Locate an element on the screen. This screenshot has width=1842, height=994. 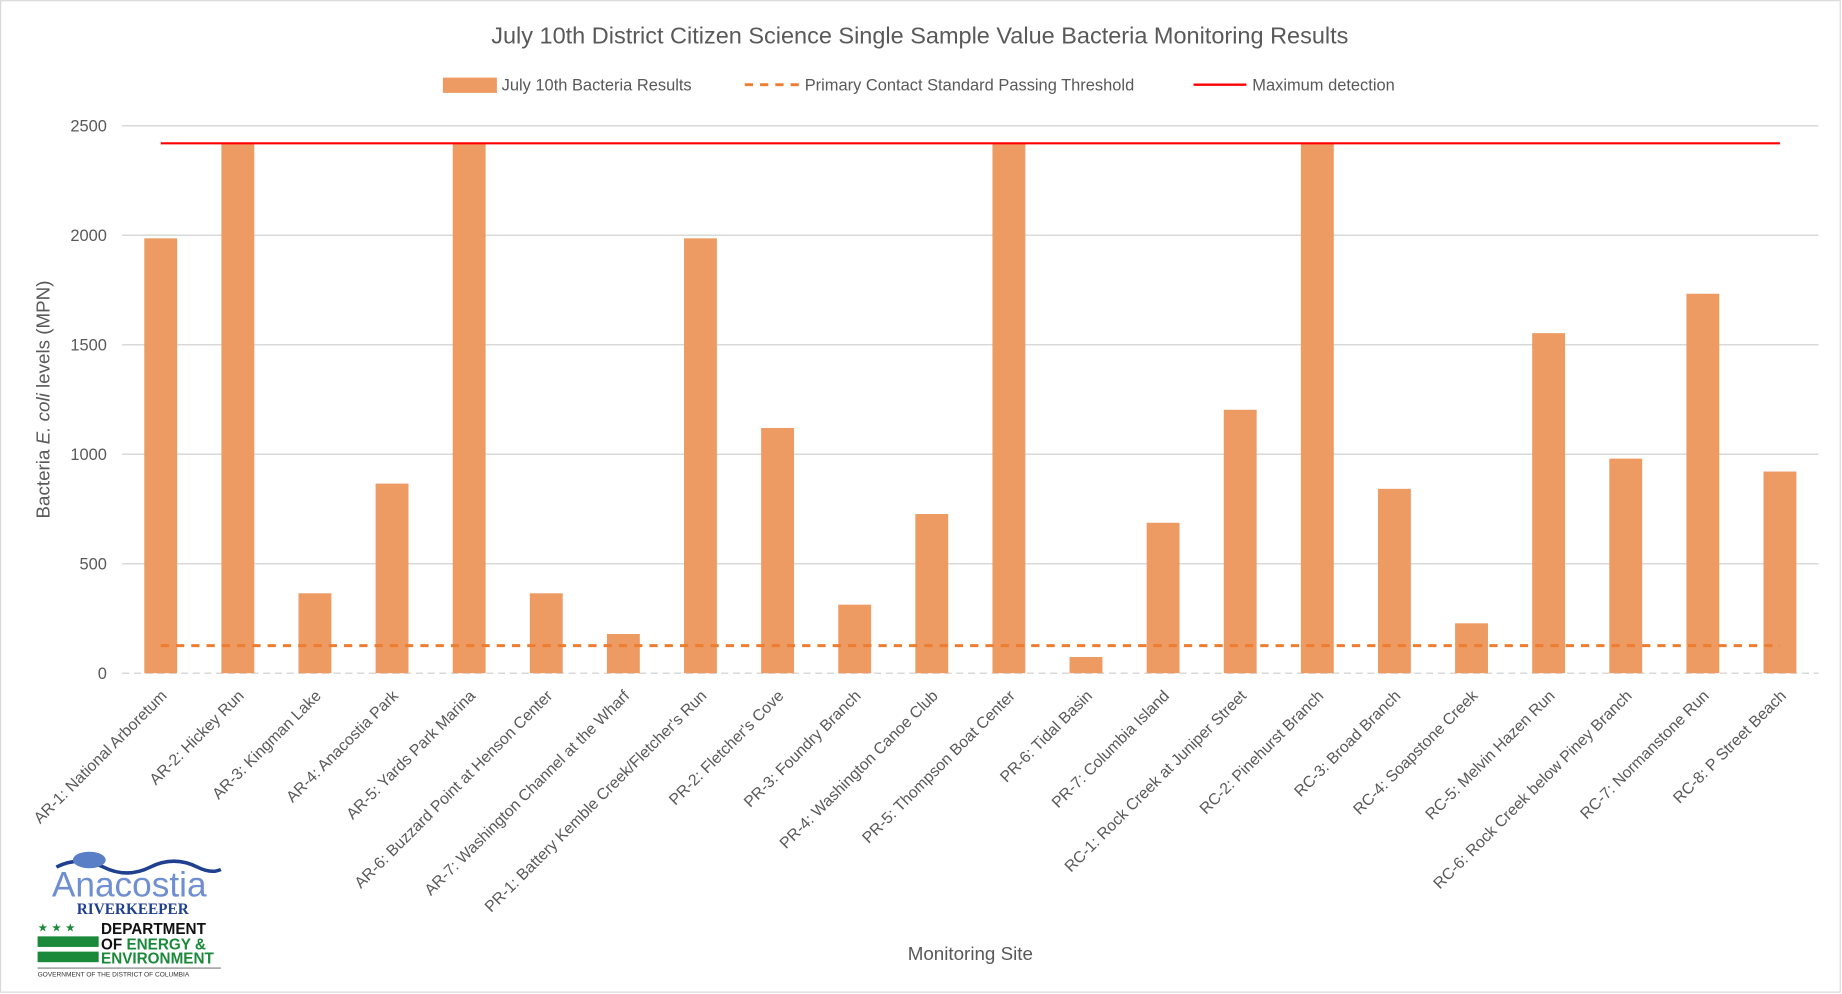
y-tick-label: 1000 is located at coordinates (88, 455).